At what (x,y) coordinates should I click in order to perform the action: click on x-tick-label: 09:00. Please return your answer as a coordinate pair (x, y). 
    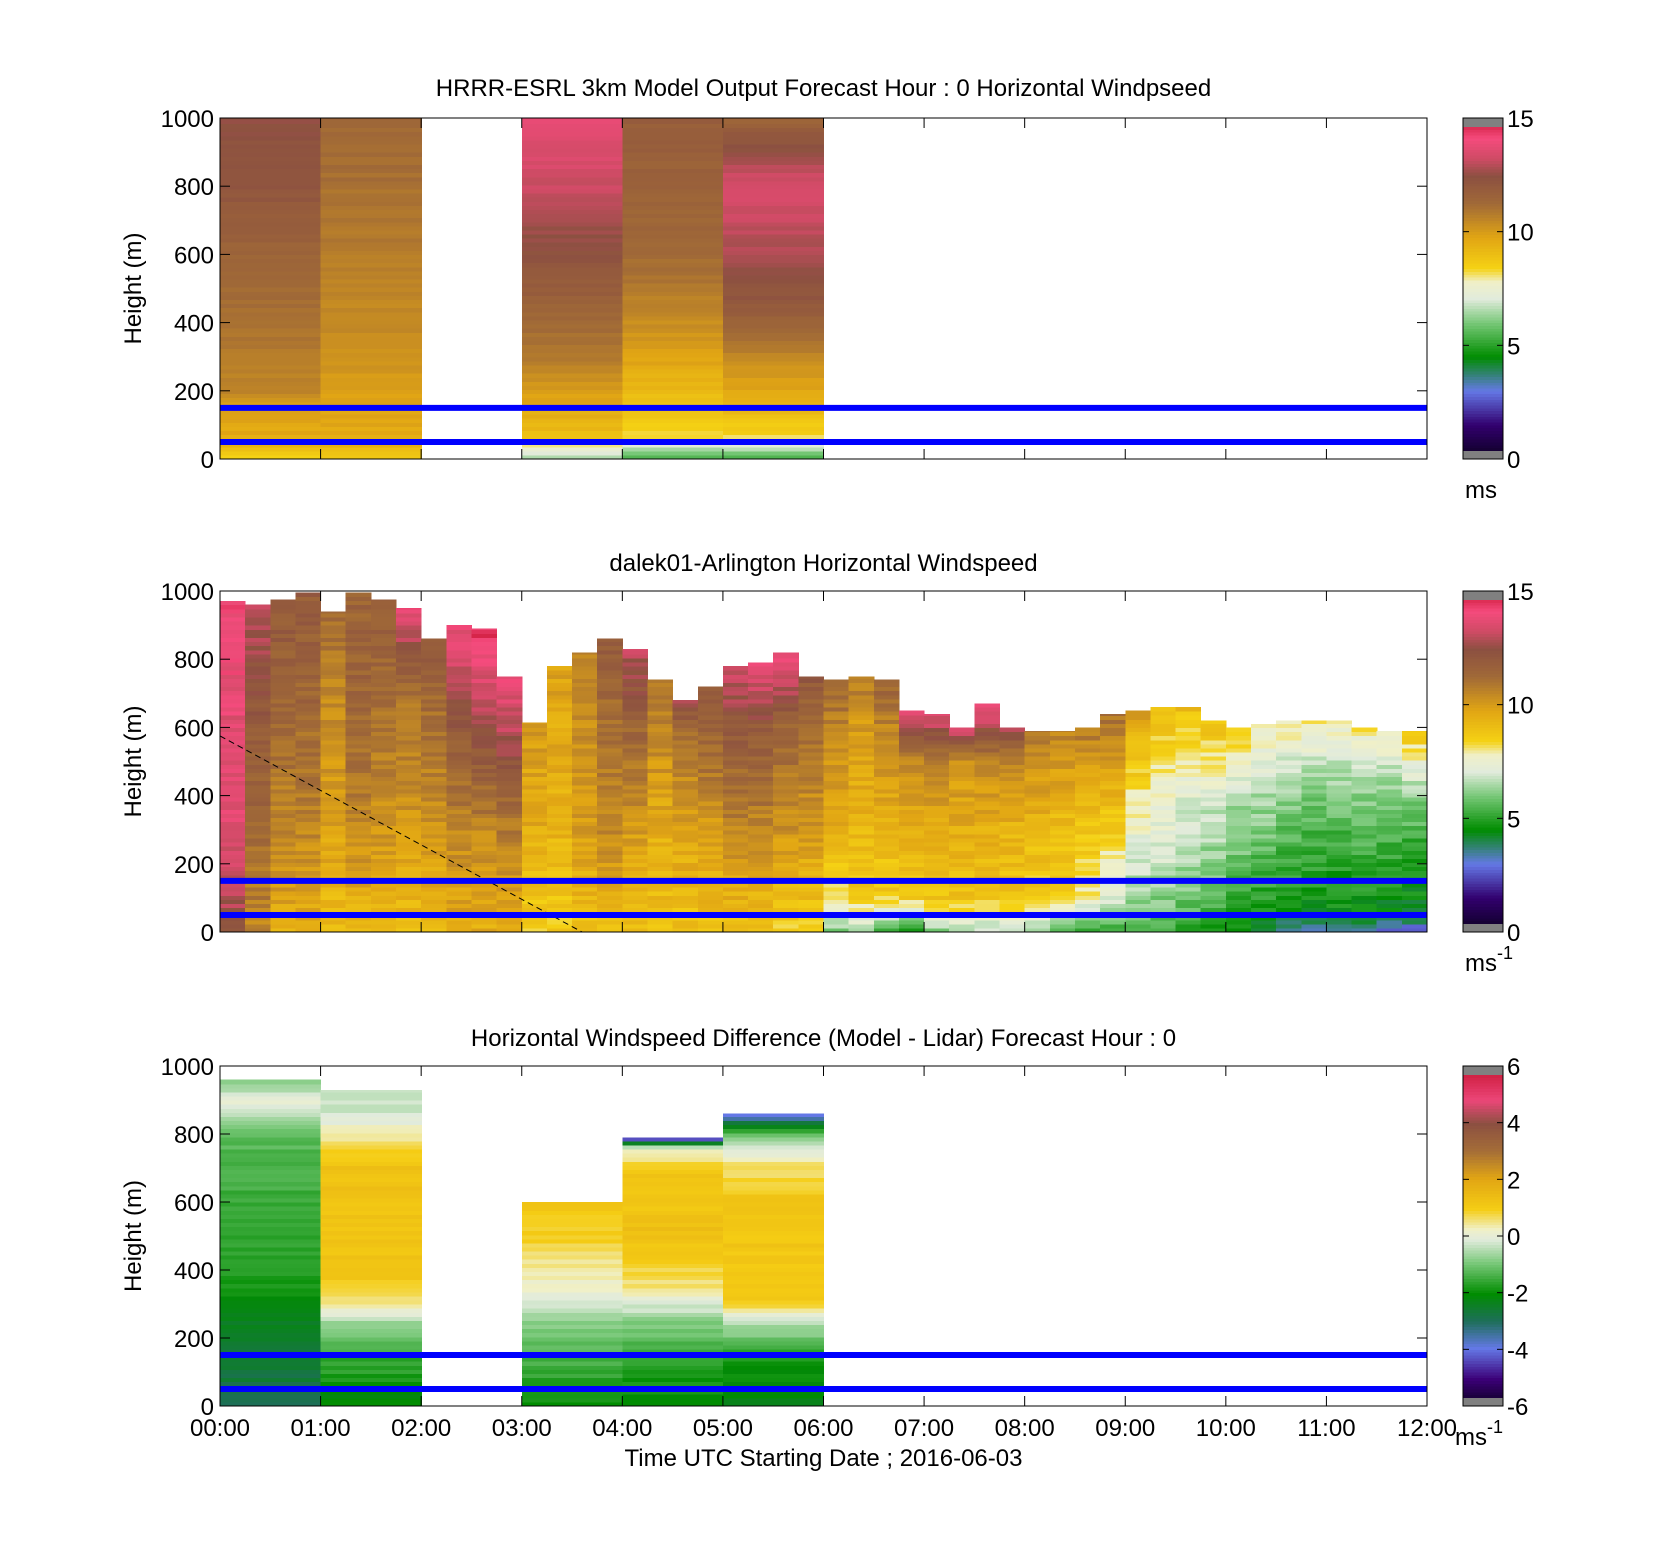
    Looking at the image, I should click on (1125, 1428).